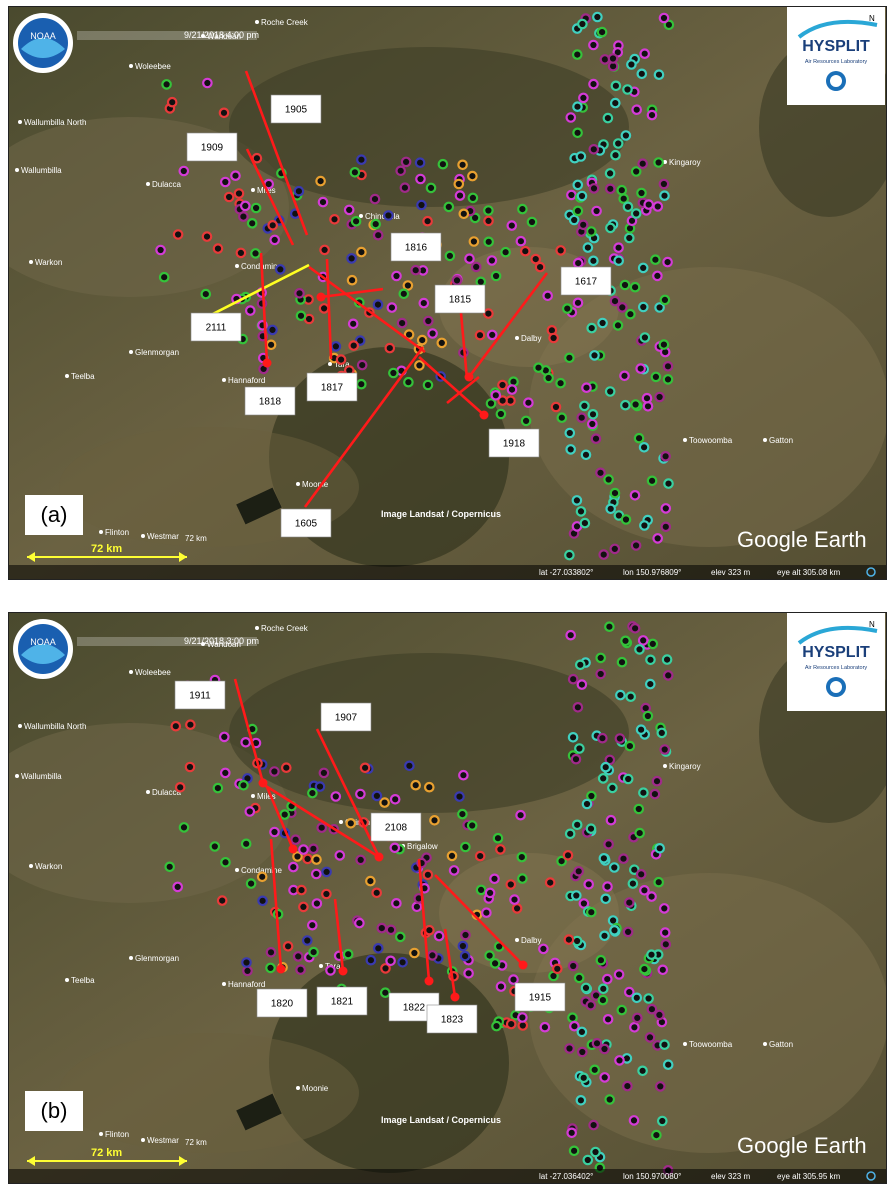 Image resolution: width=893 pixels, height=1191 pixels. What do you see at coordinates (315, 484) in the screenshot?
I see `place-name: Moonie` at bounding box center [315, 484].